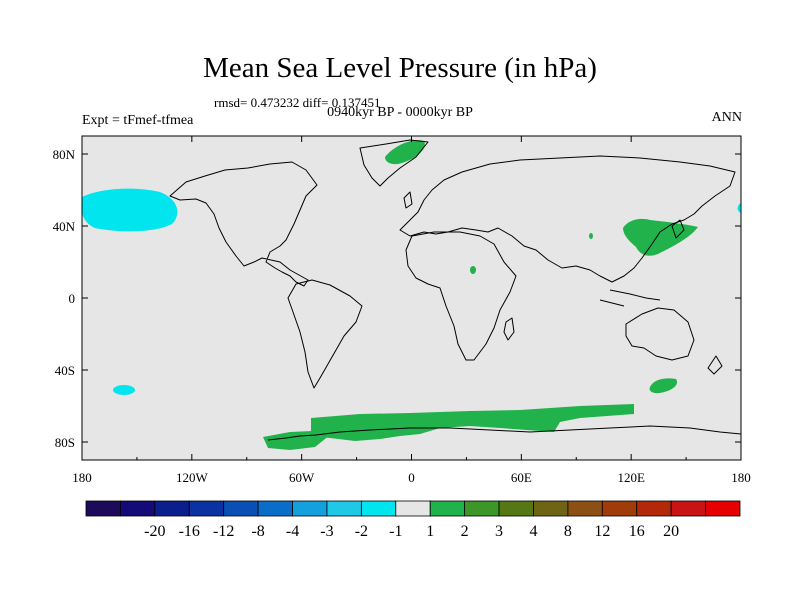  What do you see at coordinates (465, 531) in the screenshot?
I see `colorbar-label: 2` at bounding box center [465, 531].